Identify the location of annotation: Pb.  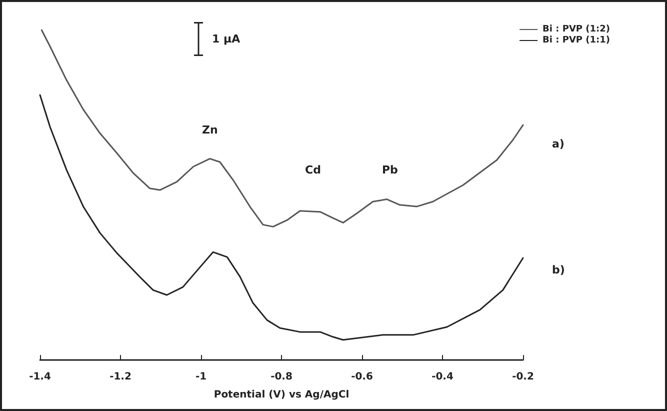
(390, 170).